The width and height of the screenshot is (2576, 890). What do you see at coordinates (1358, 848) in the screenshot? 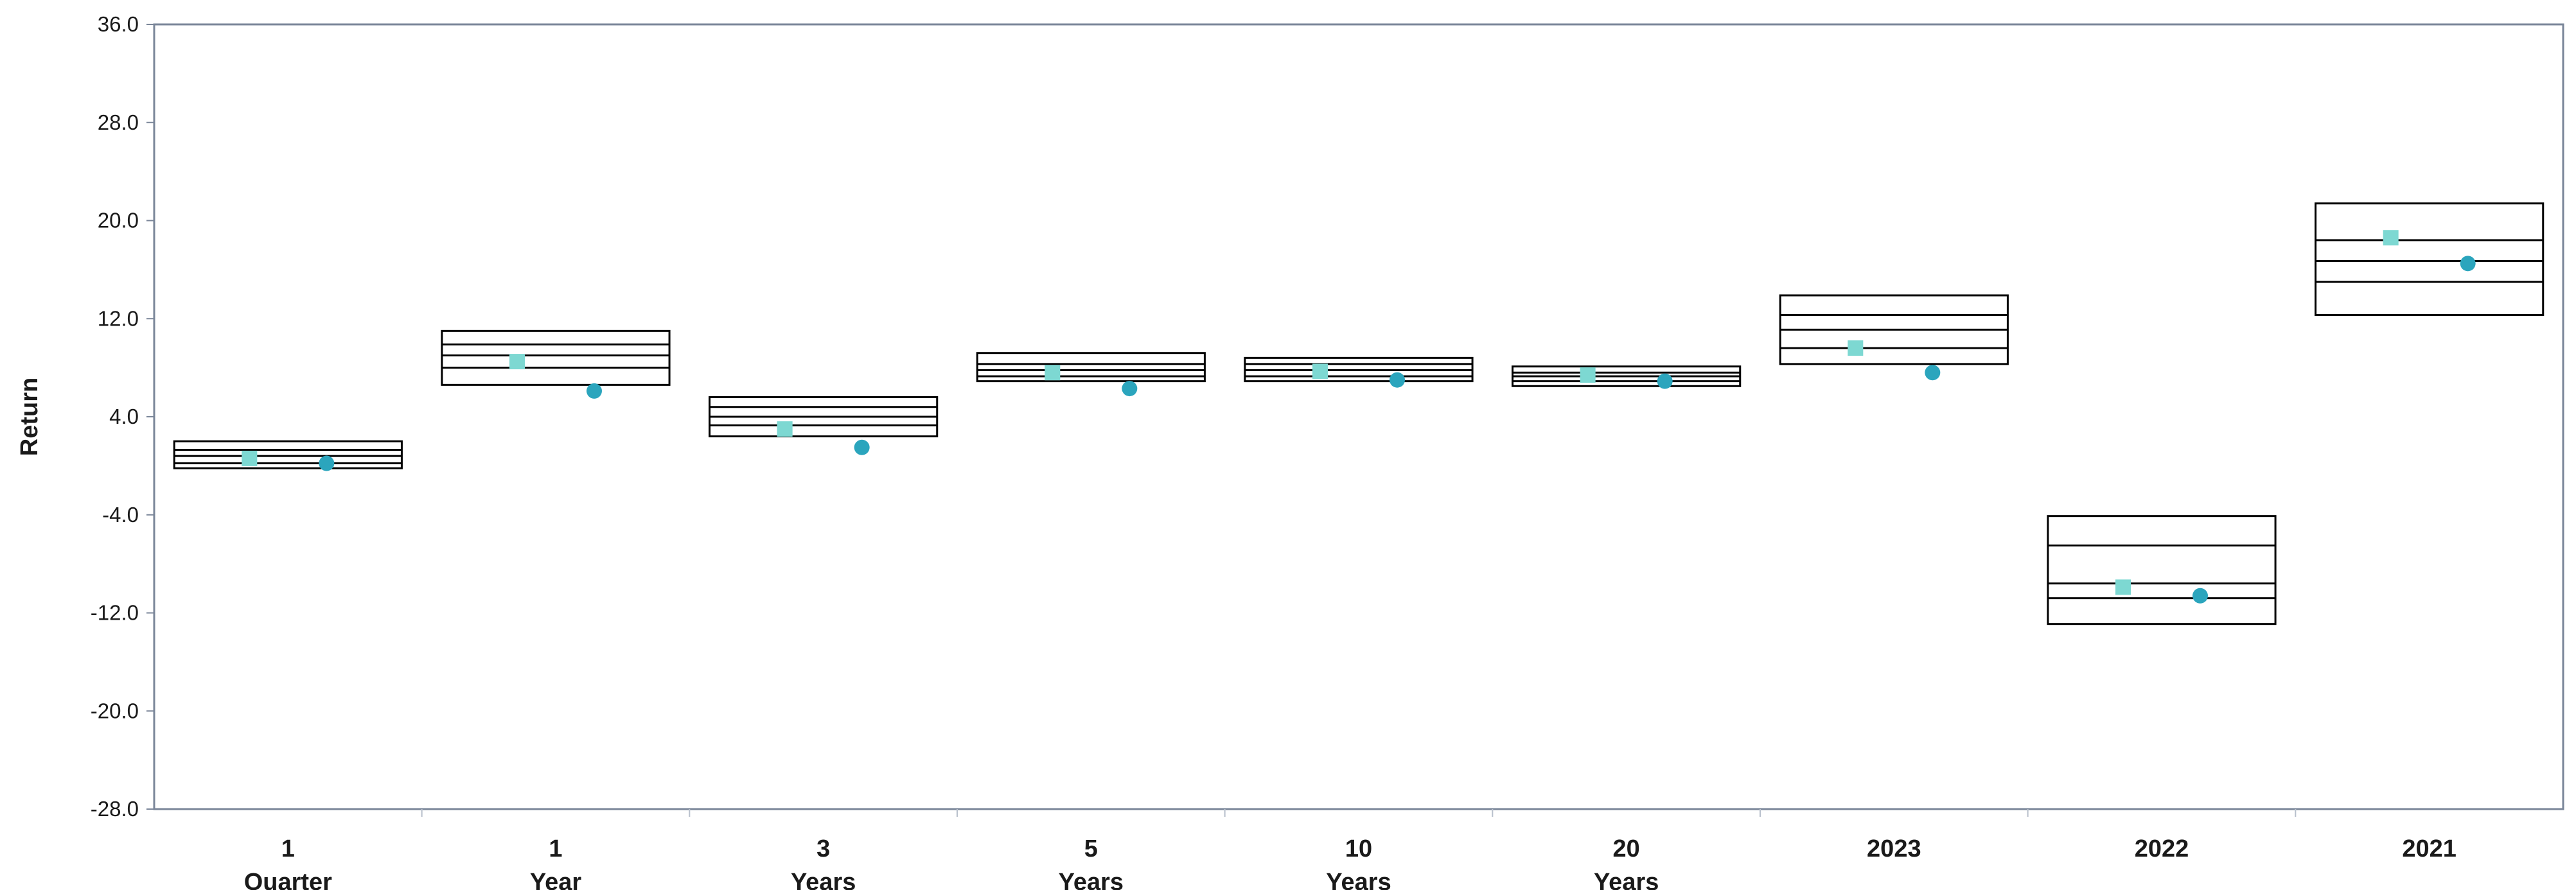
I see `x-category-label: 10` at bounding box center [1358, 848].